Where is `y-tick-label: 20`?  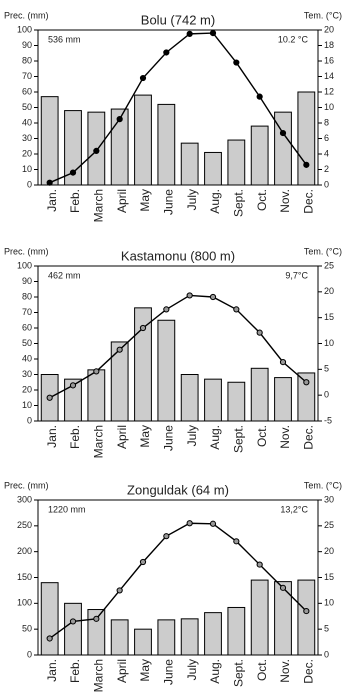 y-tick-label: 20 is located at coordinates (27, 153).